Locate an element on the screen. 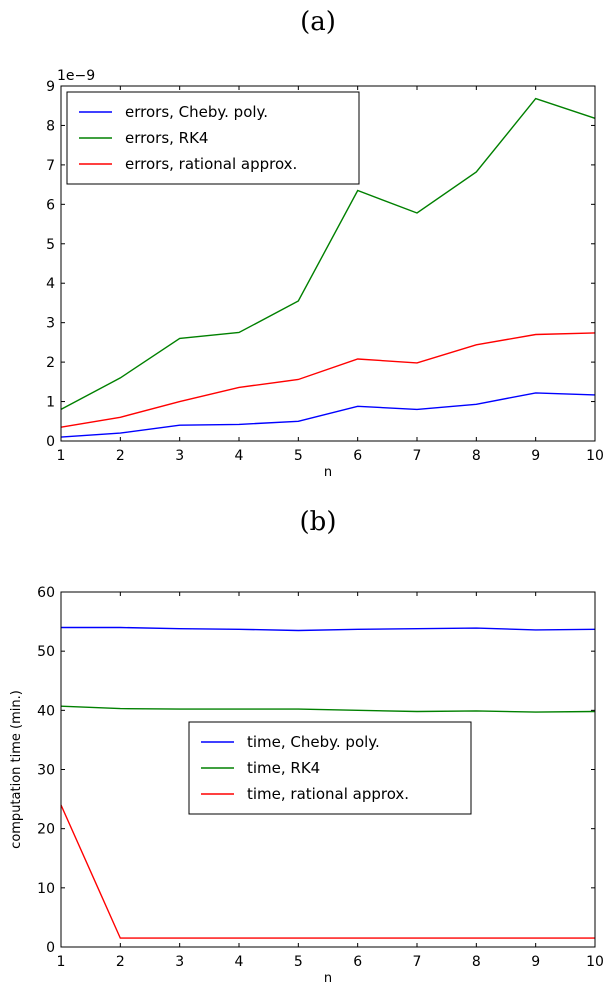 Image resolution: width=607 pixels, height=983 pixels. y-tick-label: 30 is located at coordinates (46, 771).